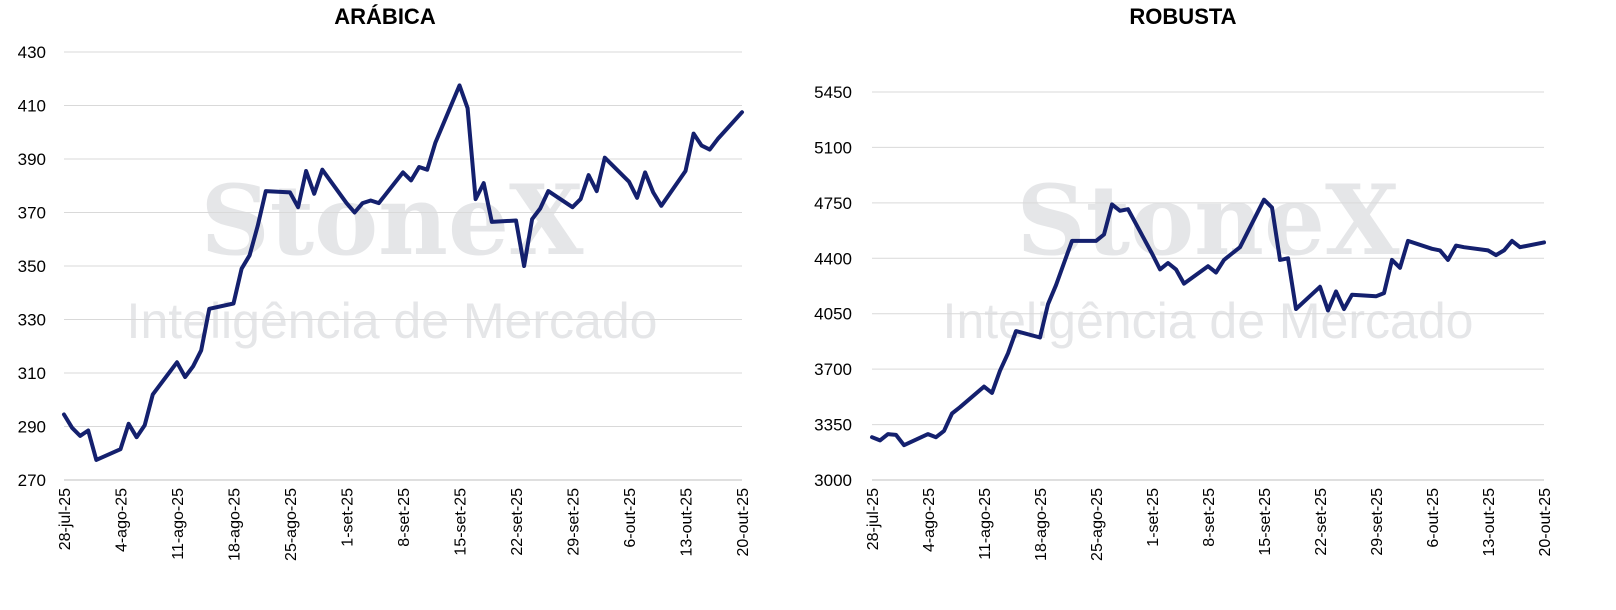  I want to click on y-tick-label-410: 410, so click(32, 106).